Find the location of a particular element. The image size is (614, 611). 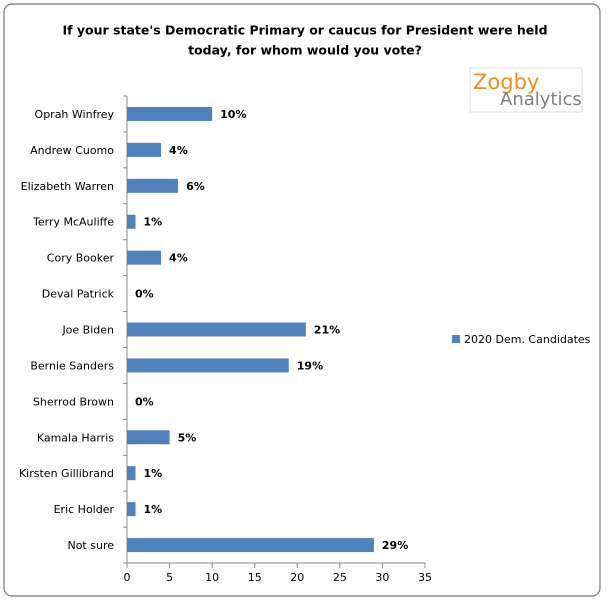

logo-text: Zogby is located at coordinates (506, 82).